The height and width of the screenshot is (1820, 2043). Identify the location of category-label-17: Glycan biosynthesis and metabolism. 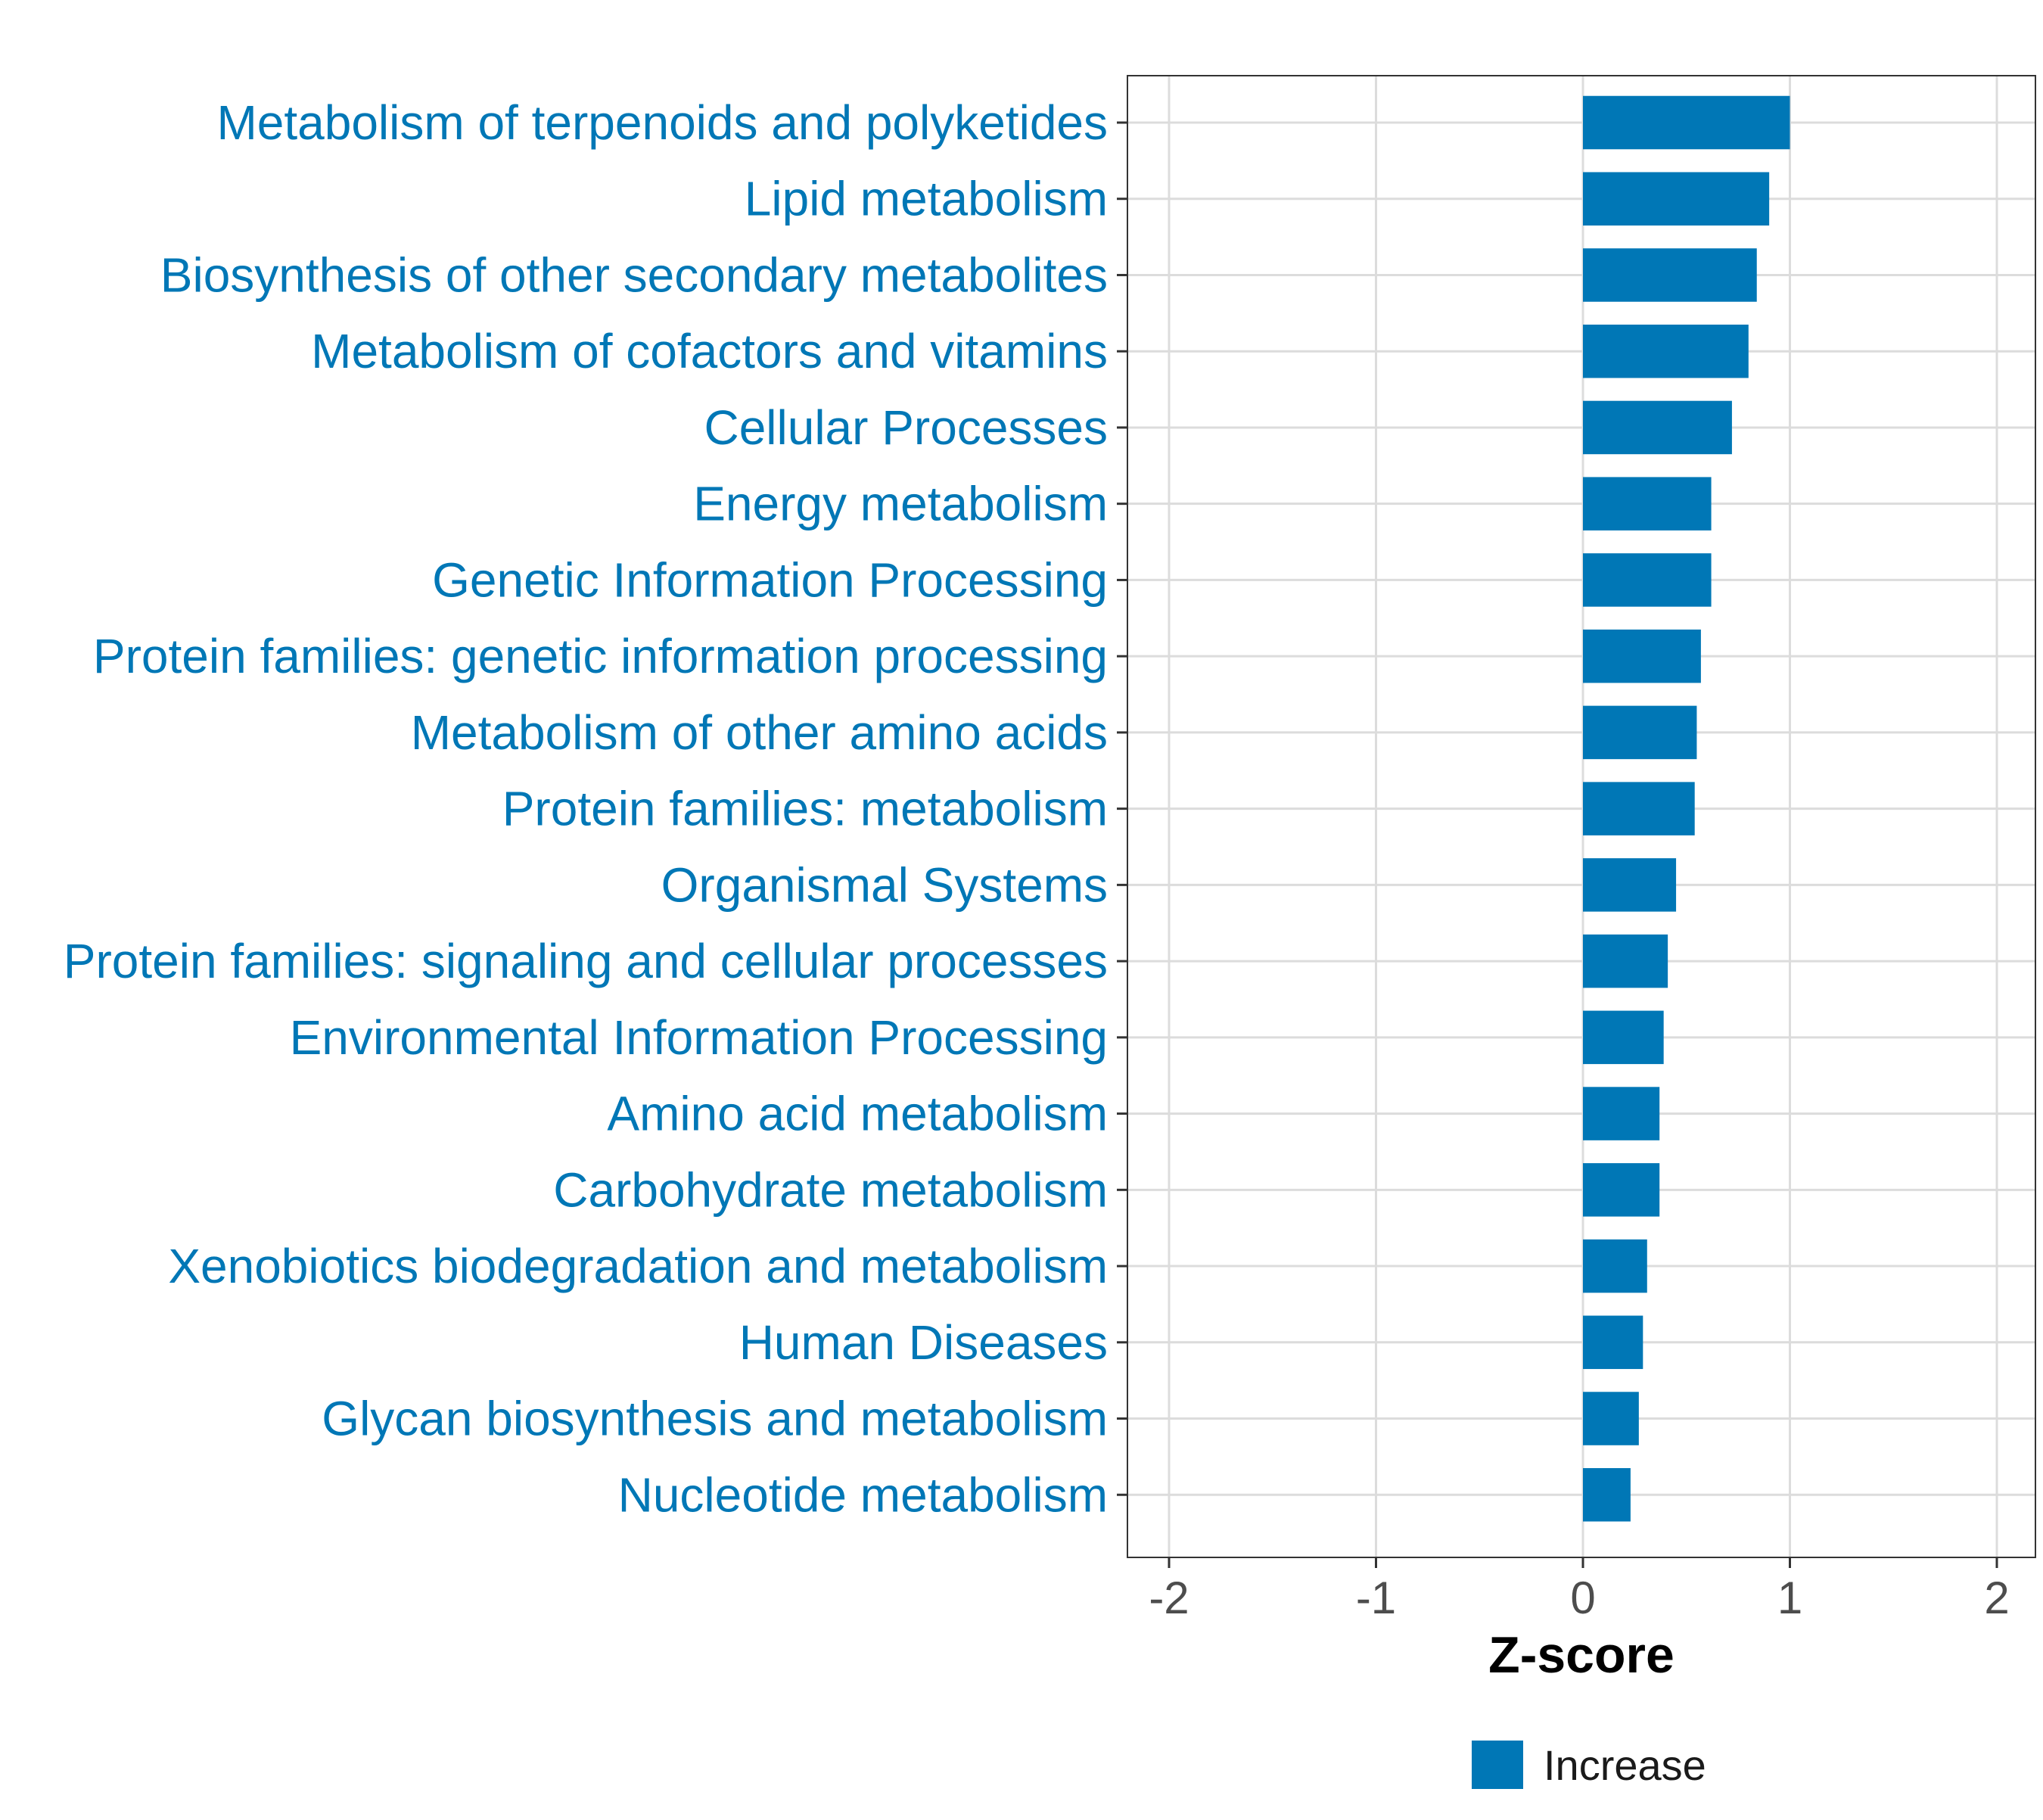
(715, 1419).